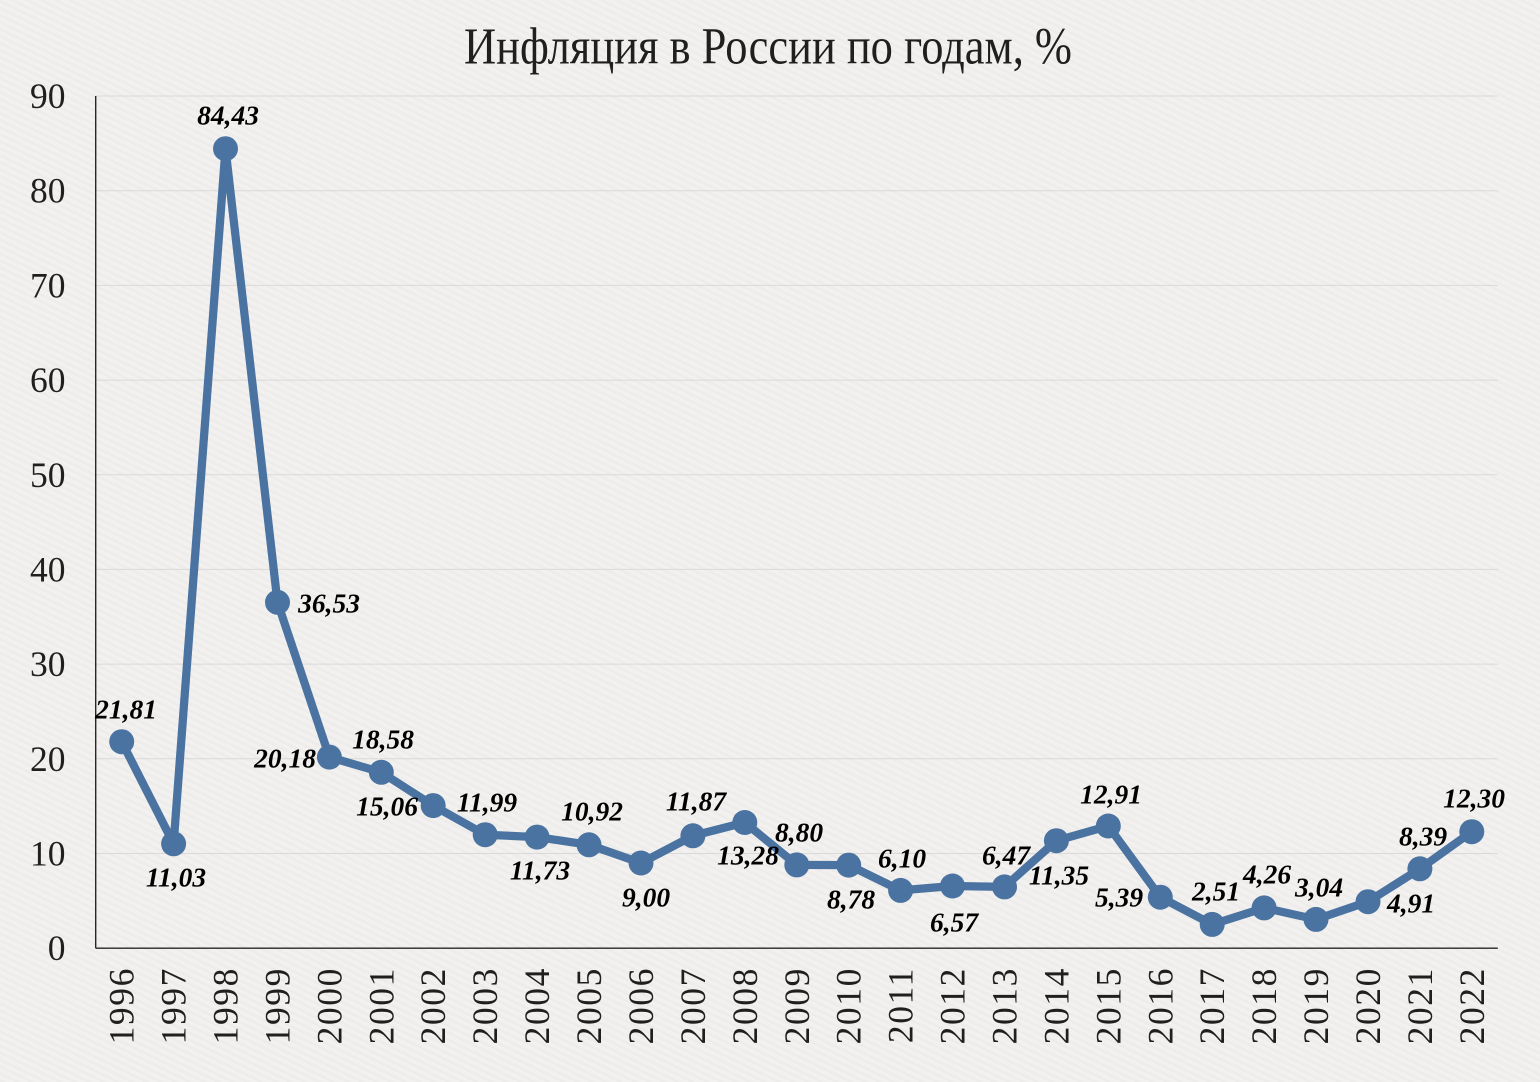 This screenshot has height=1082, width=1540. Describe the element at coordinates (122, 1005) in the screenshot. I see `svg-text: 1996` at that location.